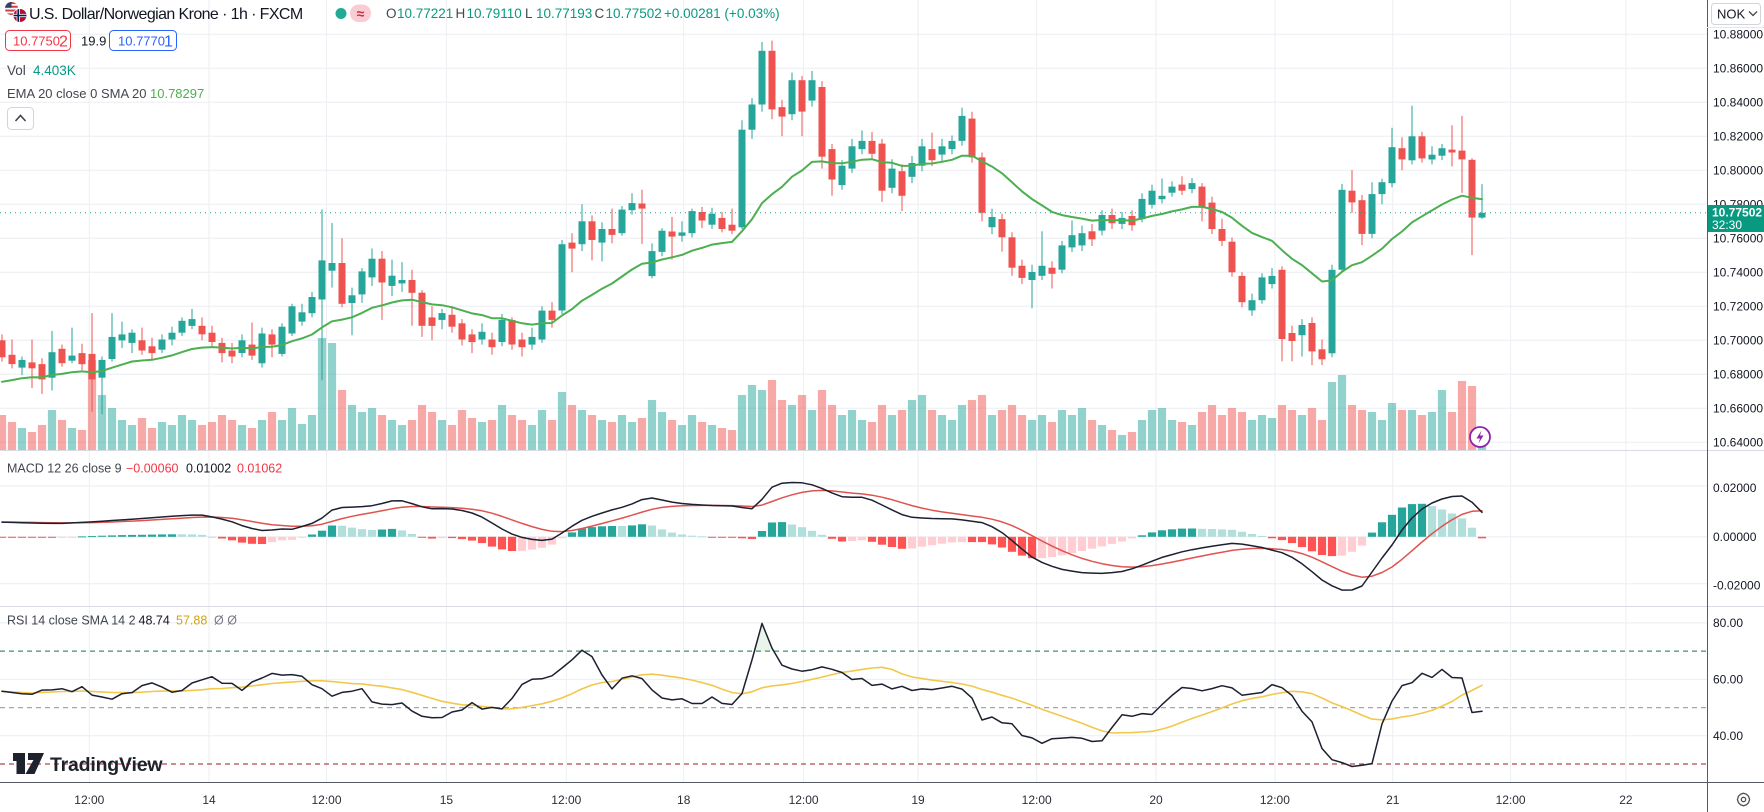 This screenshot has width=1764, height=812. What do you see at coordinates (600, 13) in the screenshot?
I see `svg-text: C` at bounding box center [600, 13].